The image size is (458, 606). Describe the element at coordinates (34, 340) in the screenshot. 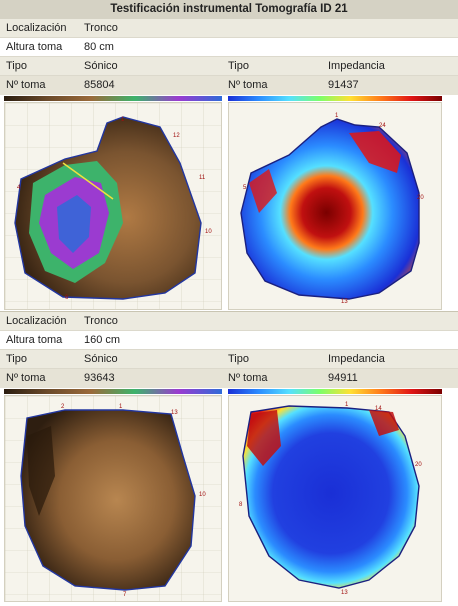

I see `altura-label-2: Altura toma` at that location.